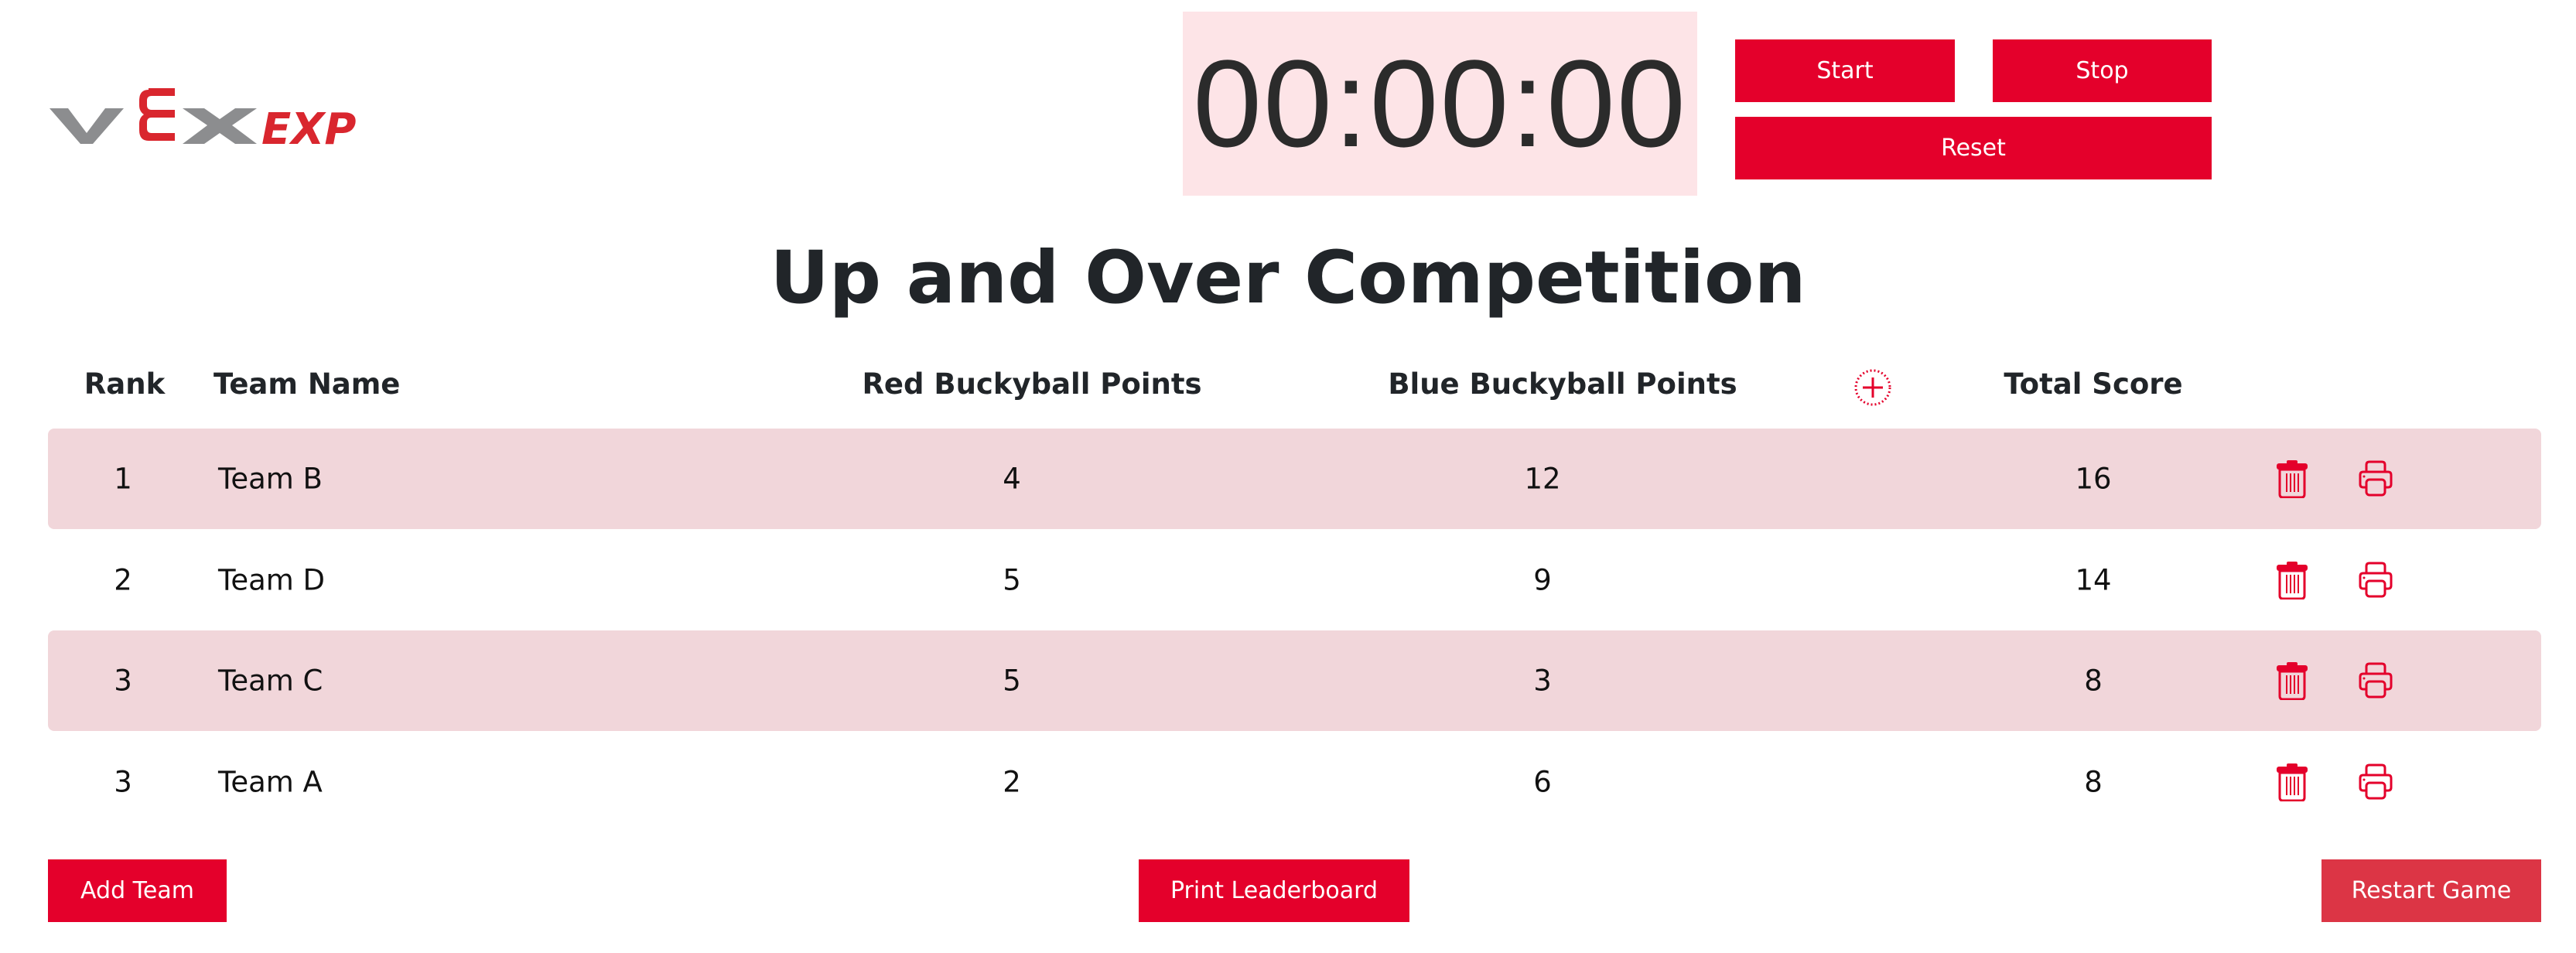 Image resolution: width=2576 pixels, height=953 pixels. I want to click on team-name-cell: Team D, so click(272, 580).